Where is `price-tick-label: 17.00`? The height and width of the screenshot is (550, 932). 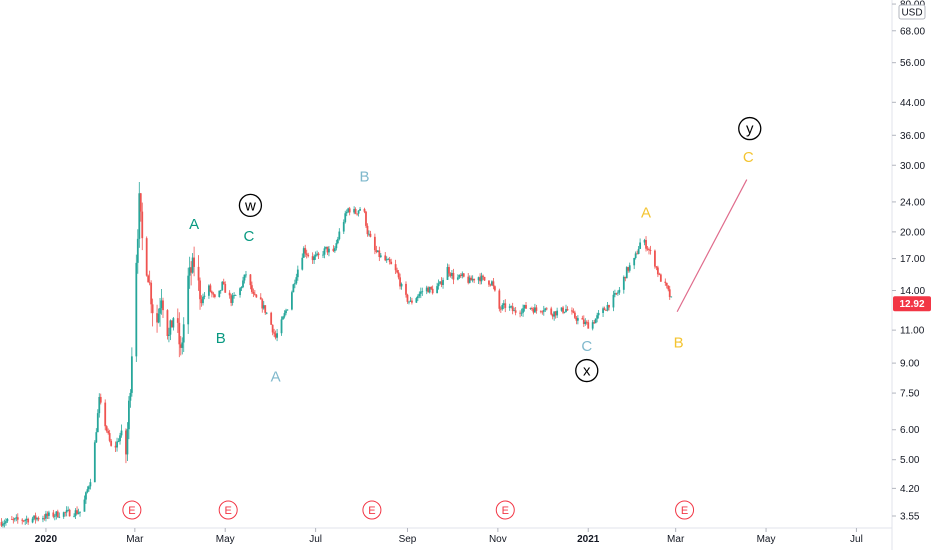
price-tick-label: 17.00 is located at coordinates (912, 259).